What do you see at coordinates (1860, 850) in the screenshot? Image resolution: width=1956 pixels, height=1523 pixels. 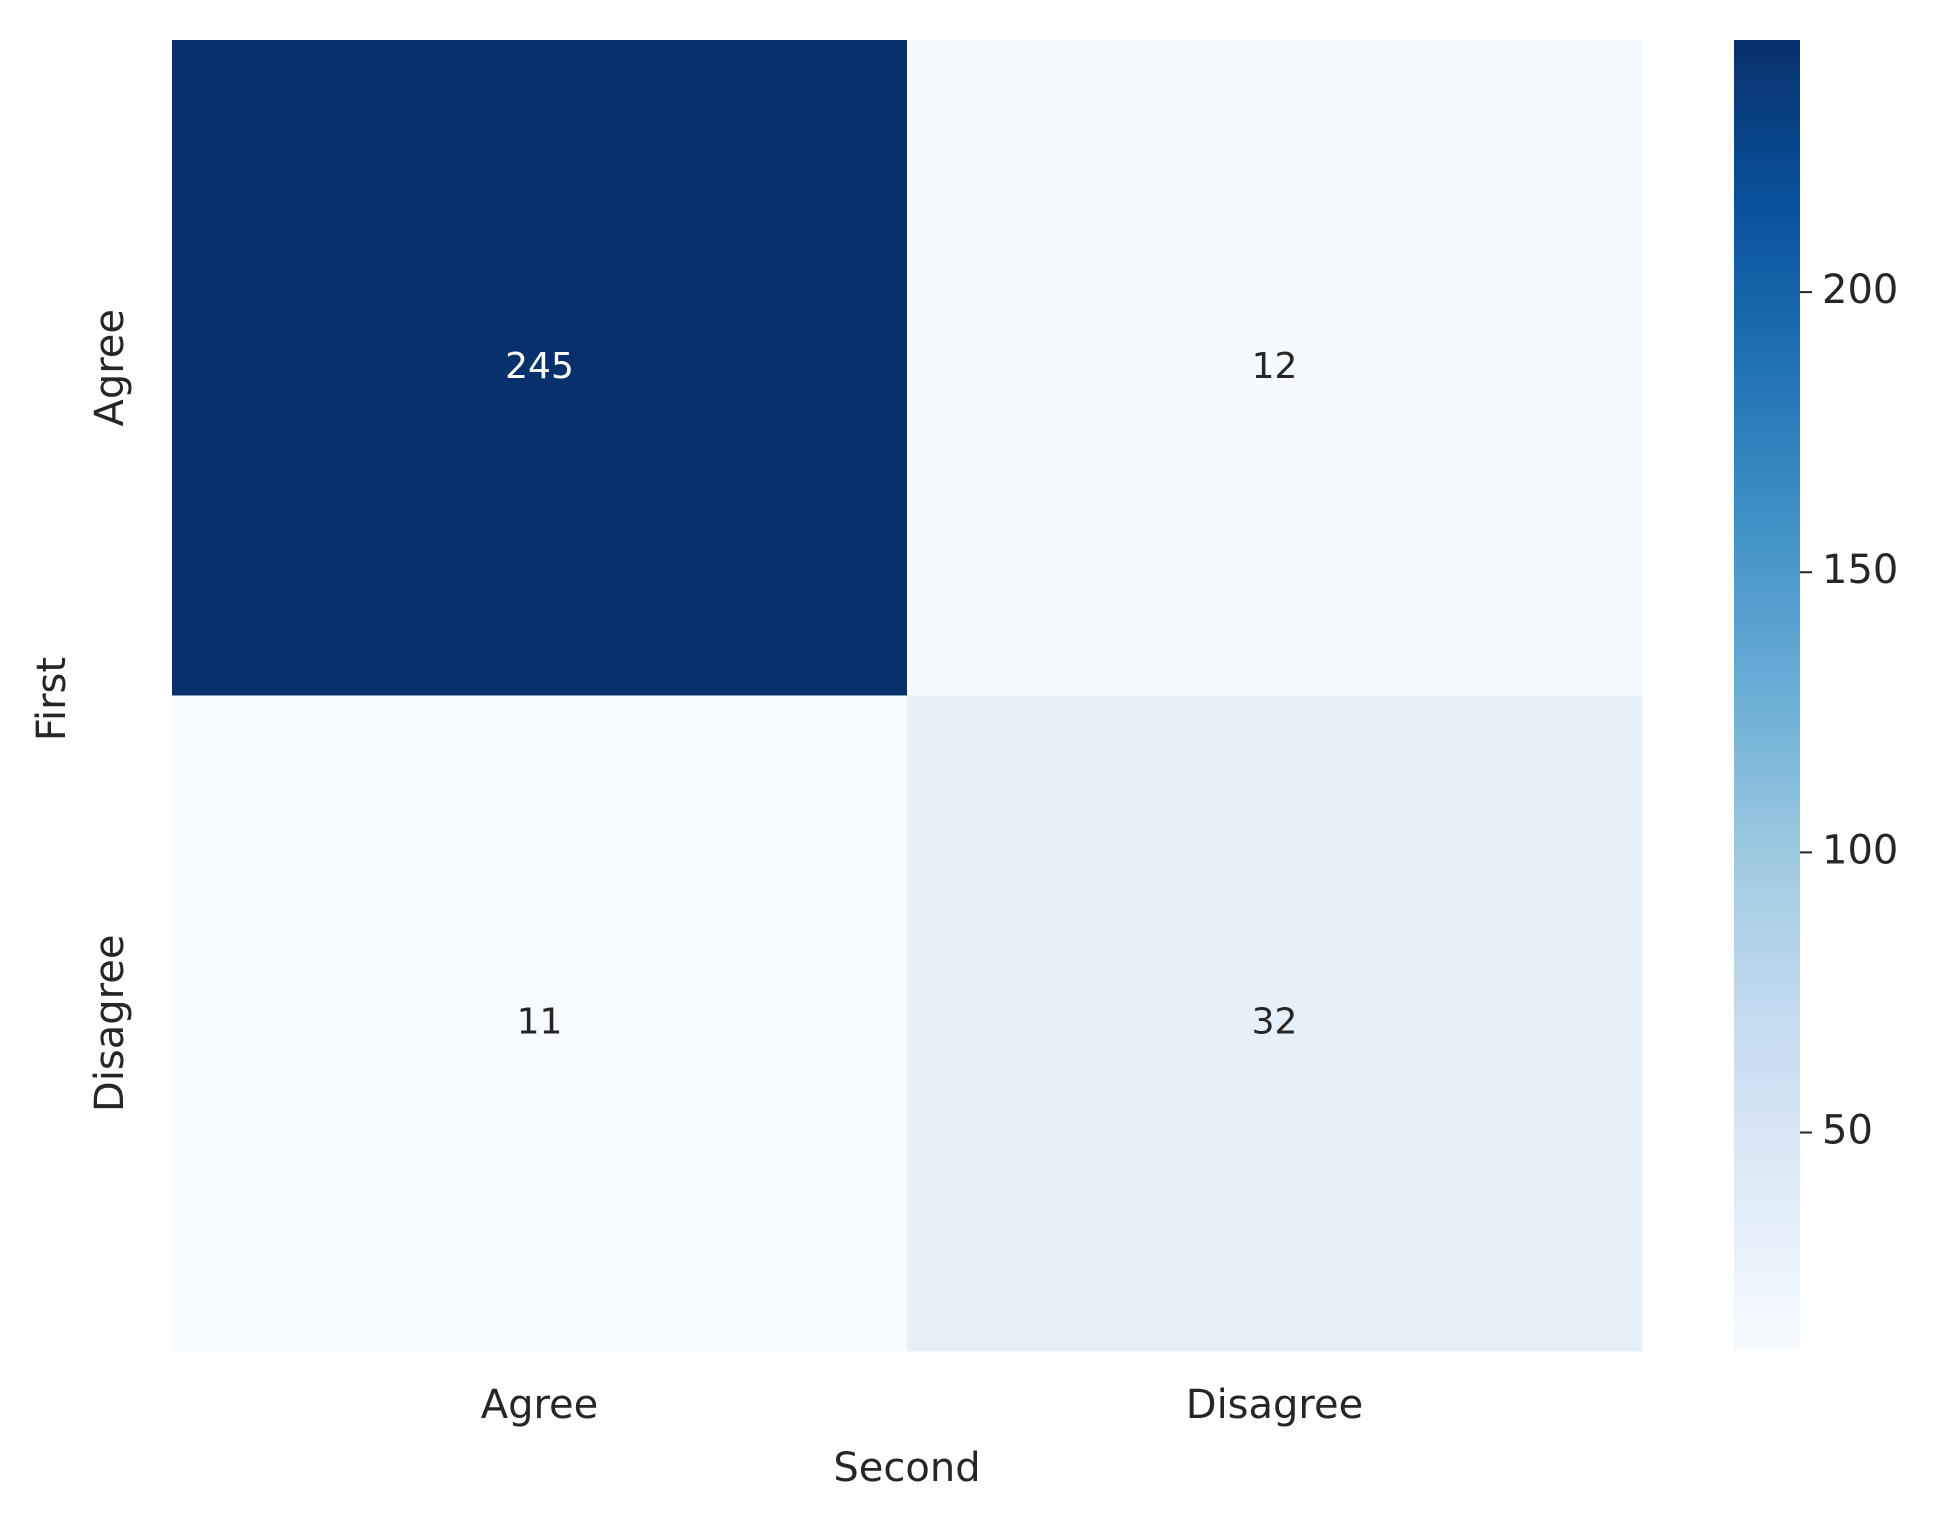 I see `colorbar-tick-label: 100` at bounding box center [1860, 850].